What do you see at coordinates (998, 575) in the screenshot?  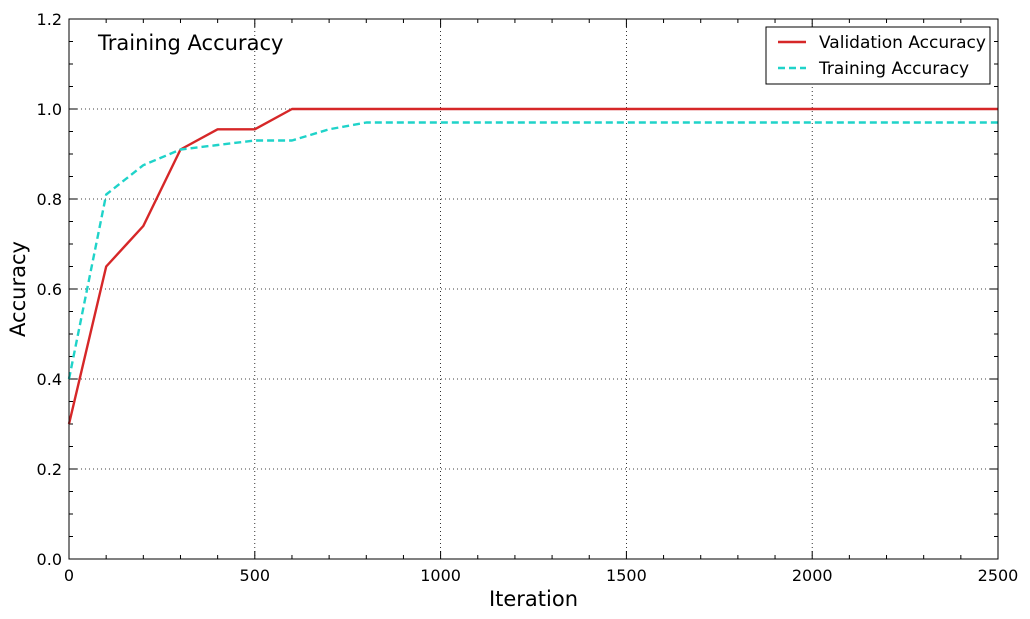 I see `x-tick-label: 2500` at bounding box center [998, 575].